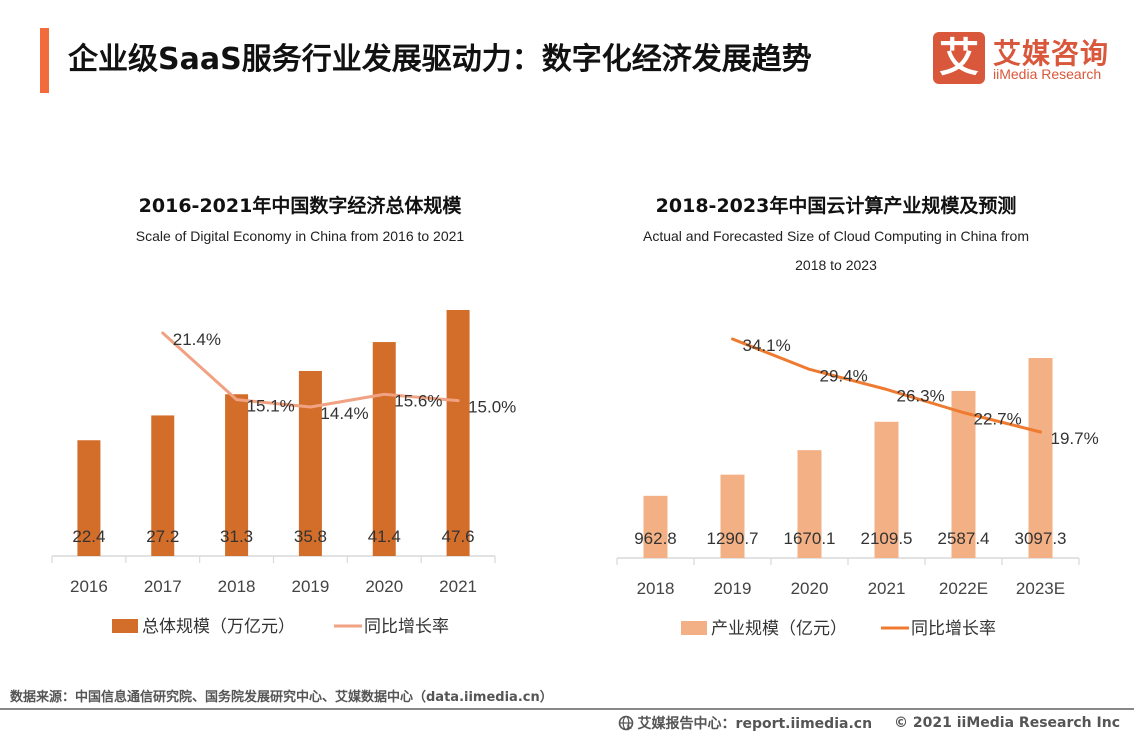  What do you see at coordinates (440, 59) in the screenshot?
I see `page-title: 企业级SaaS服务行业发展驱动力：数字化经济发展趋势` at bounding box center [440, 59].